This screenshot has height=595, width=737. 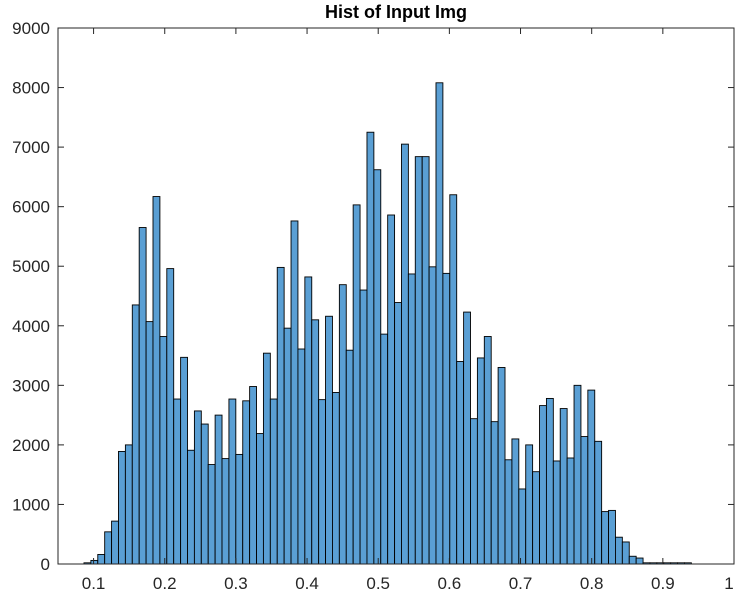 I want to click on y-tick-label: 9000, so click(x=31, y=28).